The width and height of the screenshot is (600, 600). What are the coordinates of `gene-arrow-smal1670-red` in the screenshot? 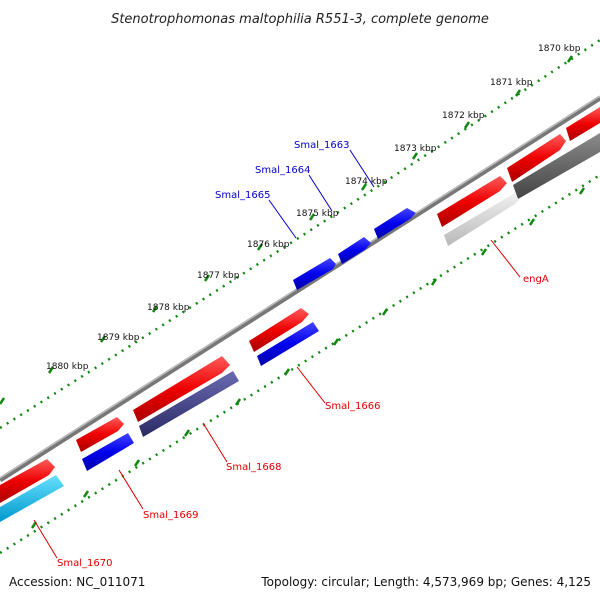 It's located at (27, 481).